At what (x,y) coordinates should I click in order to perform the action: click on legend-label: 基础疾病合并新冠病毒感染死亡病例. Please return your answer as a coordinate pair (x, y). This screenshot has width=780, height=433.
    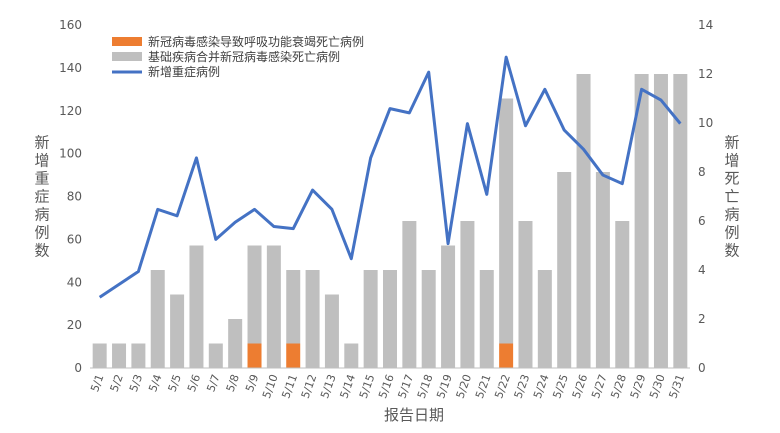
    Looking at the image, I should click on (244, 56).